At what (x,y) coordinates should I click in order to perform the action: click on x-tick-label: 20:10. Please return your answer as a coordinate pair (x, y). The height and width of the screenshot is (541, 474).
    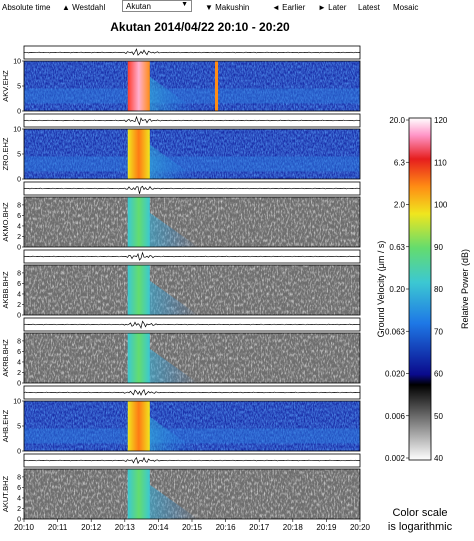
    Looking at the image, I should click on (24, 527).